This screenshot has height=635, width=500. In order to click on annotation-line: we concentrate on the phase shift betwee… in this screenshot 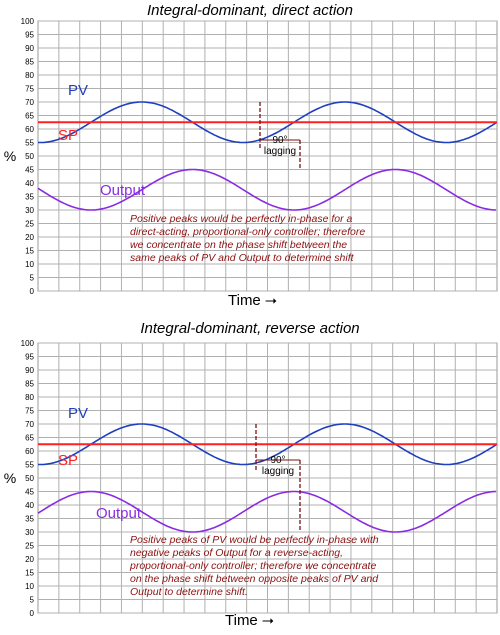, I will do `click(238, 245)`.